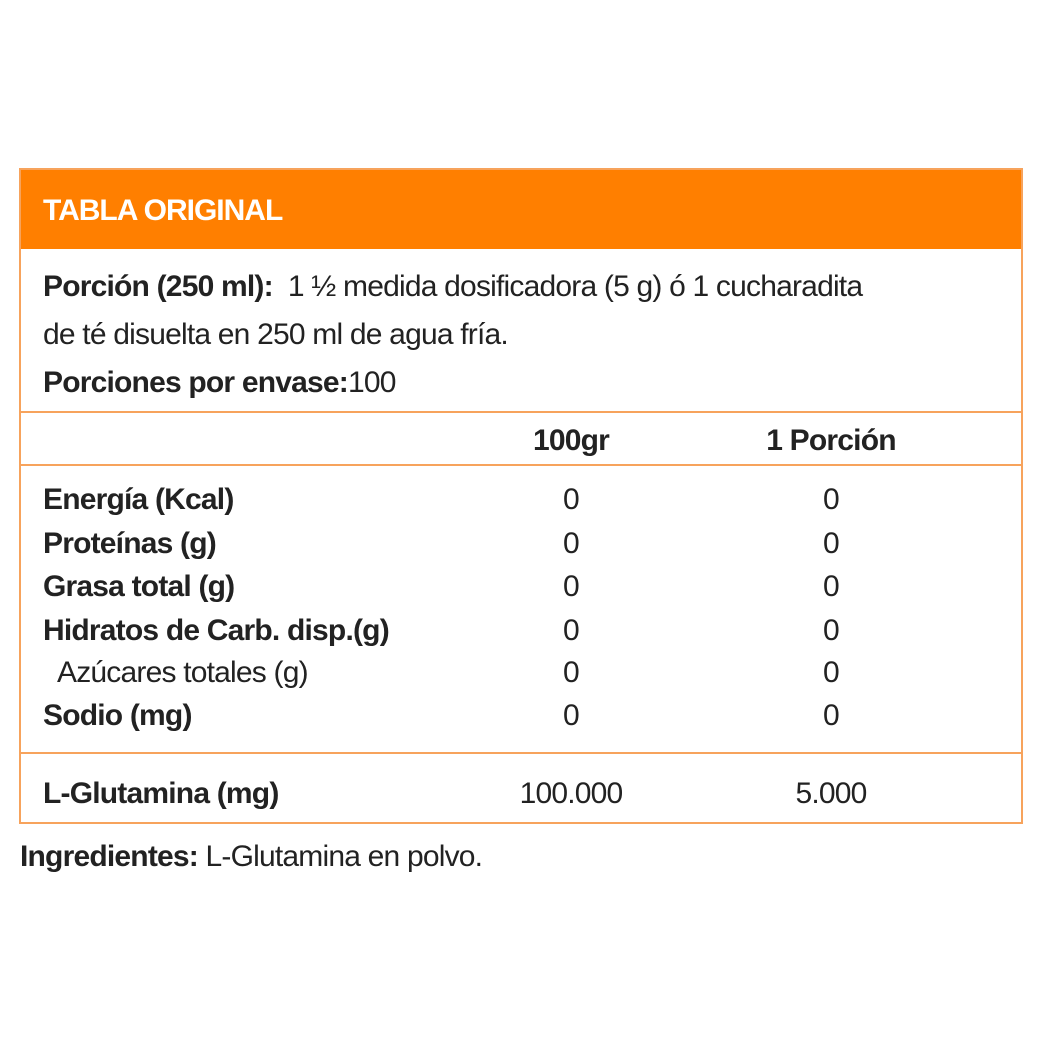  Describe the element at coordinates (216, 630) in the screenshot. I see `row-label: Hidratos de Carb. disp.(g)` at that location.